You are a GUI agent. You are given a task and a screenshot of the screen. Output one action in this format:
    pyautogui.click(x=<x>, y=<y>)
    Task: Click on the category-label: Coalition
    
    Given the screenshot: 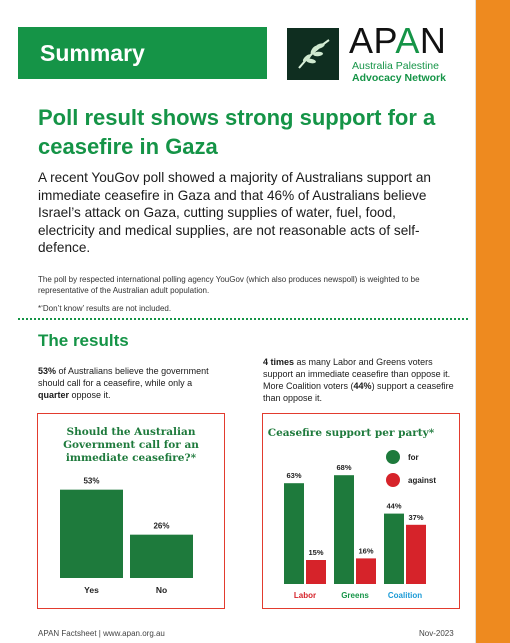 What is the action you would take?
    pyautogui.click(x=405, y=595)
    